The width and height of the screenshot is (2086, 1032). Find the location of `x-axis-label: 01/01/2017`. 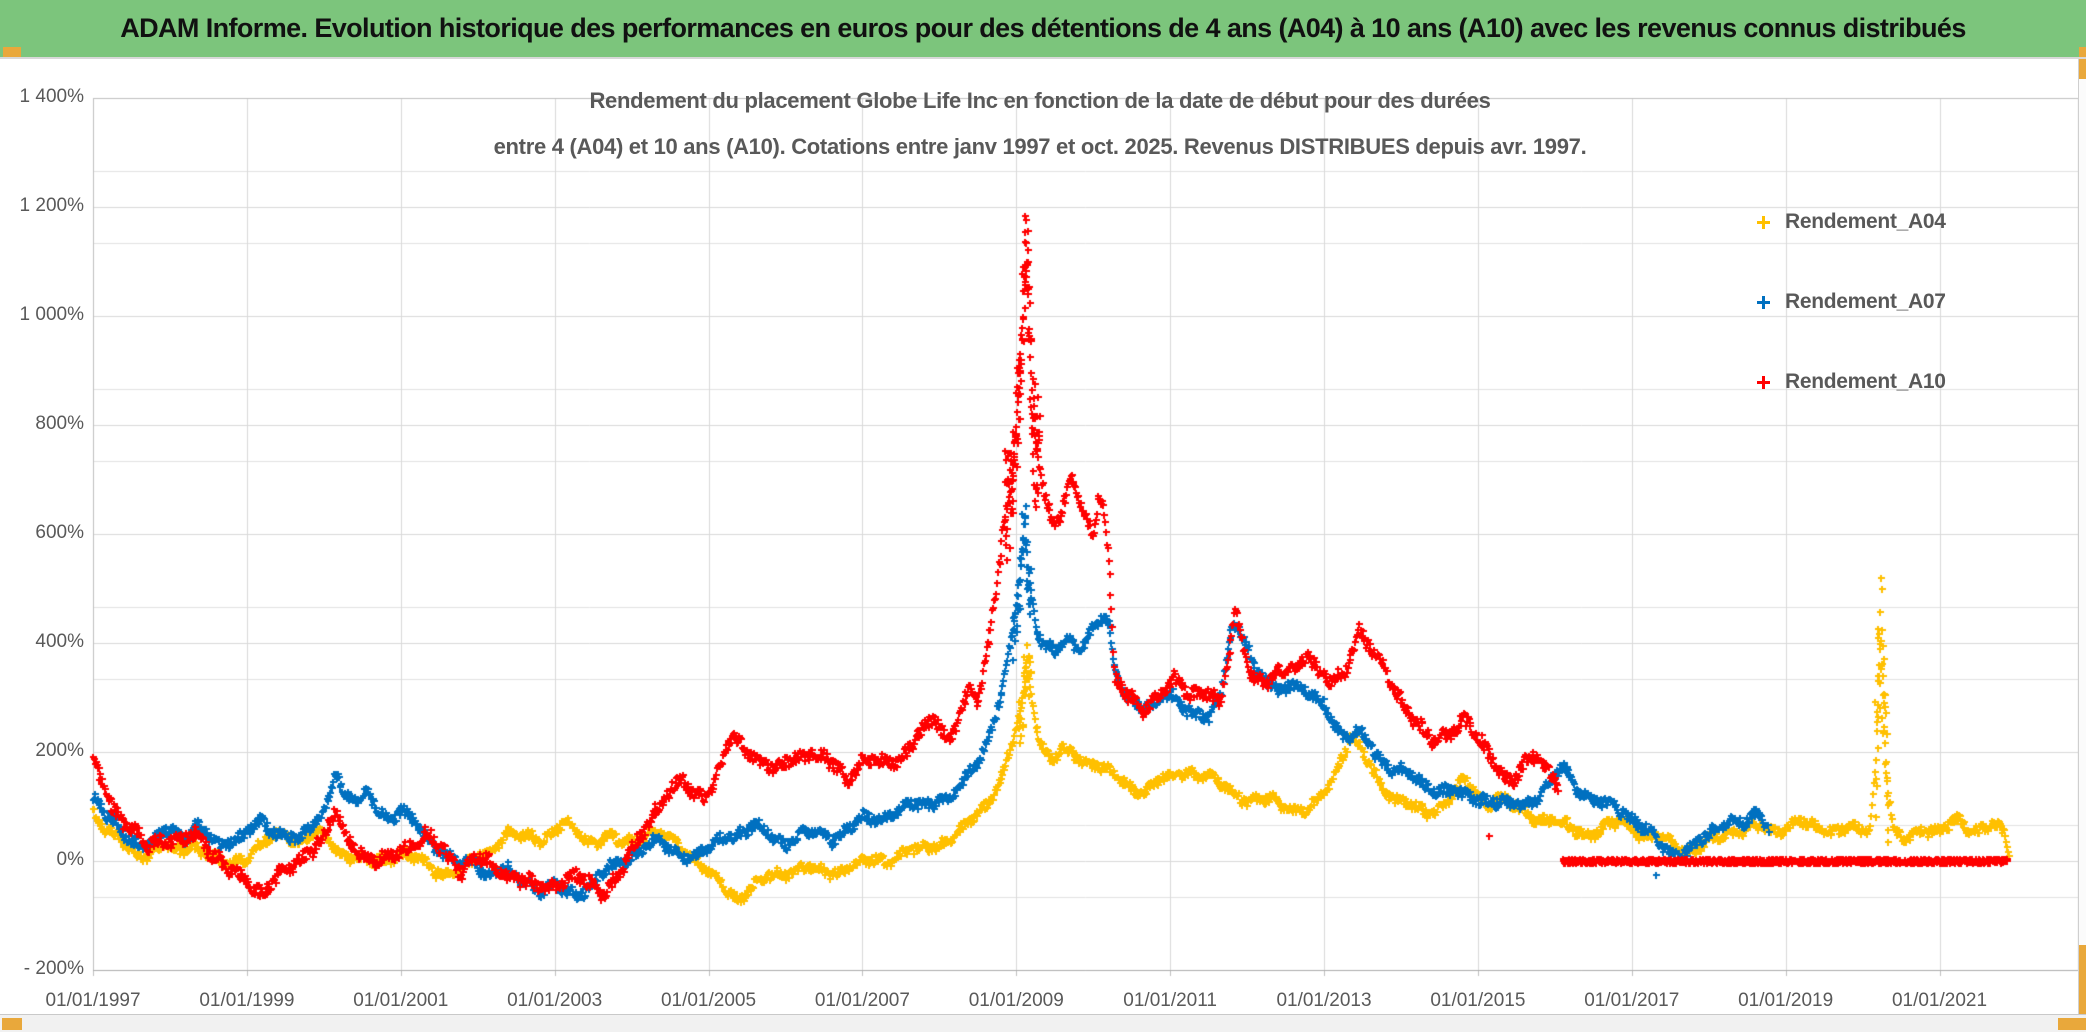

x-axis-label: 01/01/2017 is located at coordinates (1632, 1000).